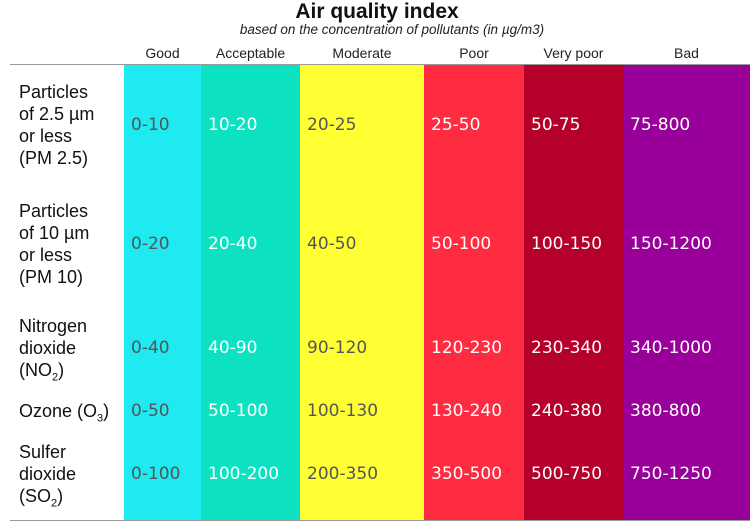 The width and height of the screenshot is (754, 528). I want to click on range-value: 130-240, so click(467, 411).